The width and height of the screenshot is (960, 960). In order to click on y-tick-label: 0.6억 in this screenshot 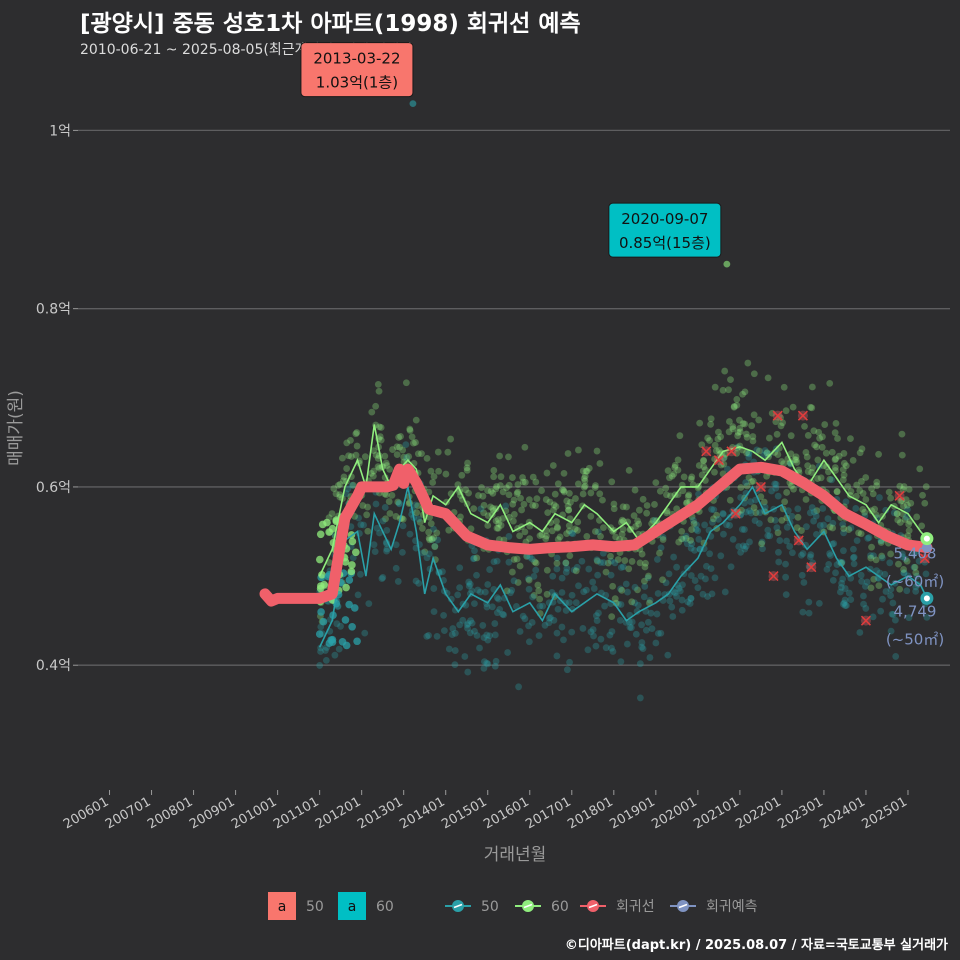, I will do `click(53, 488)`.